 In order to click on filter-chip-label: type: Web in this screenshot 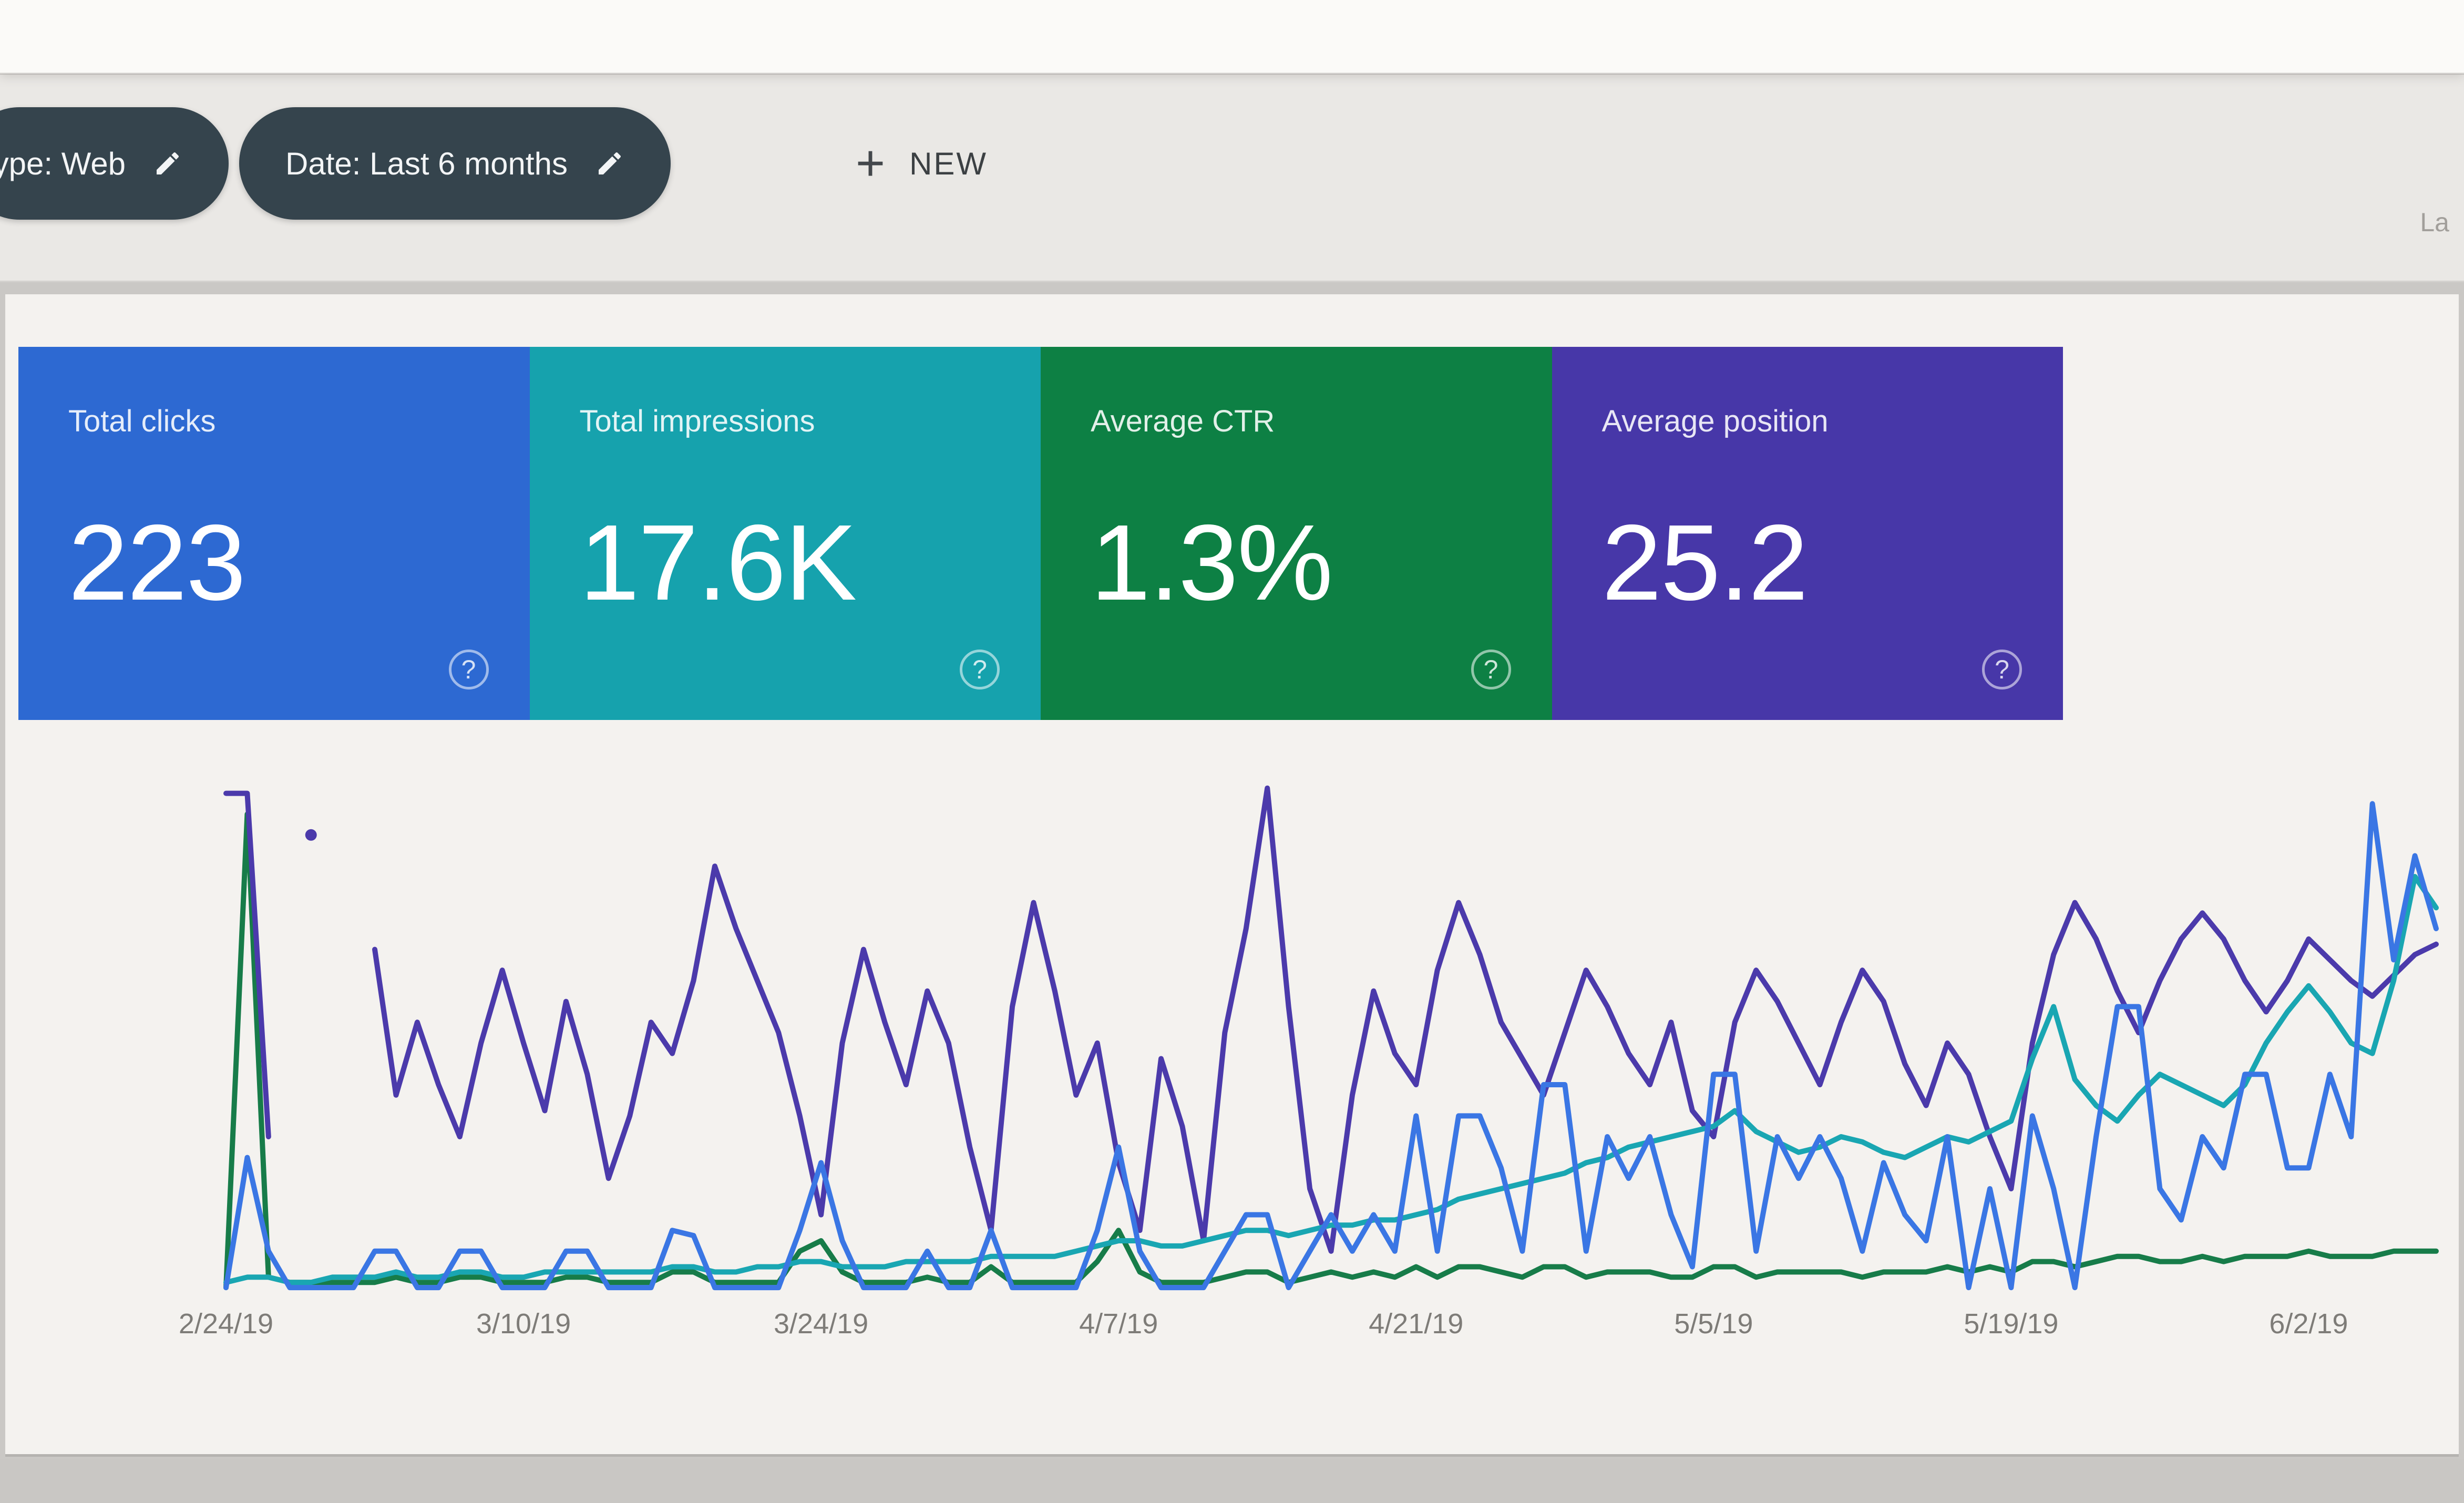, I will do `click(63, 164)`.